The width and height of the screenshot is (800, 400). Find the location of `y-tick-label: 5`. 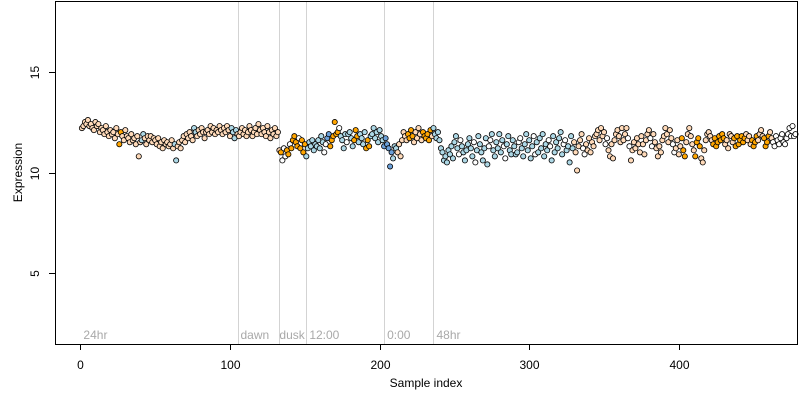

y-tick-label: 5 is located at coordinates (35, 273).